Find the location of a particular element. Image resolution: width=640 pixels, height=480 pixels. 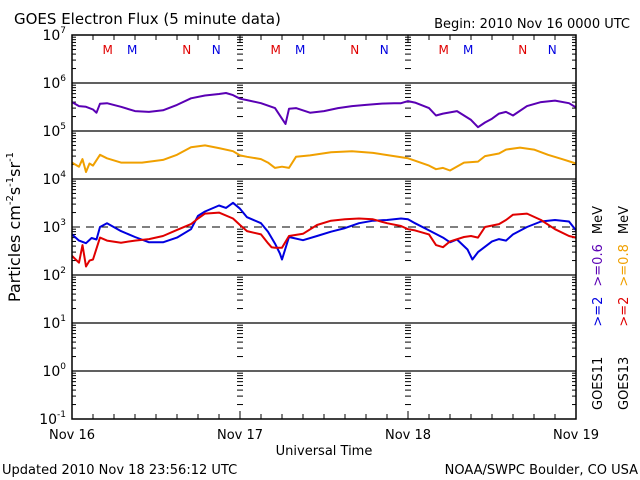

y-axis-label: Particles cm-2s-1sr-1 is located at coordinates (14, 227).